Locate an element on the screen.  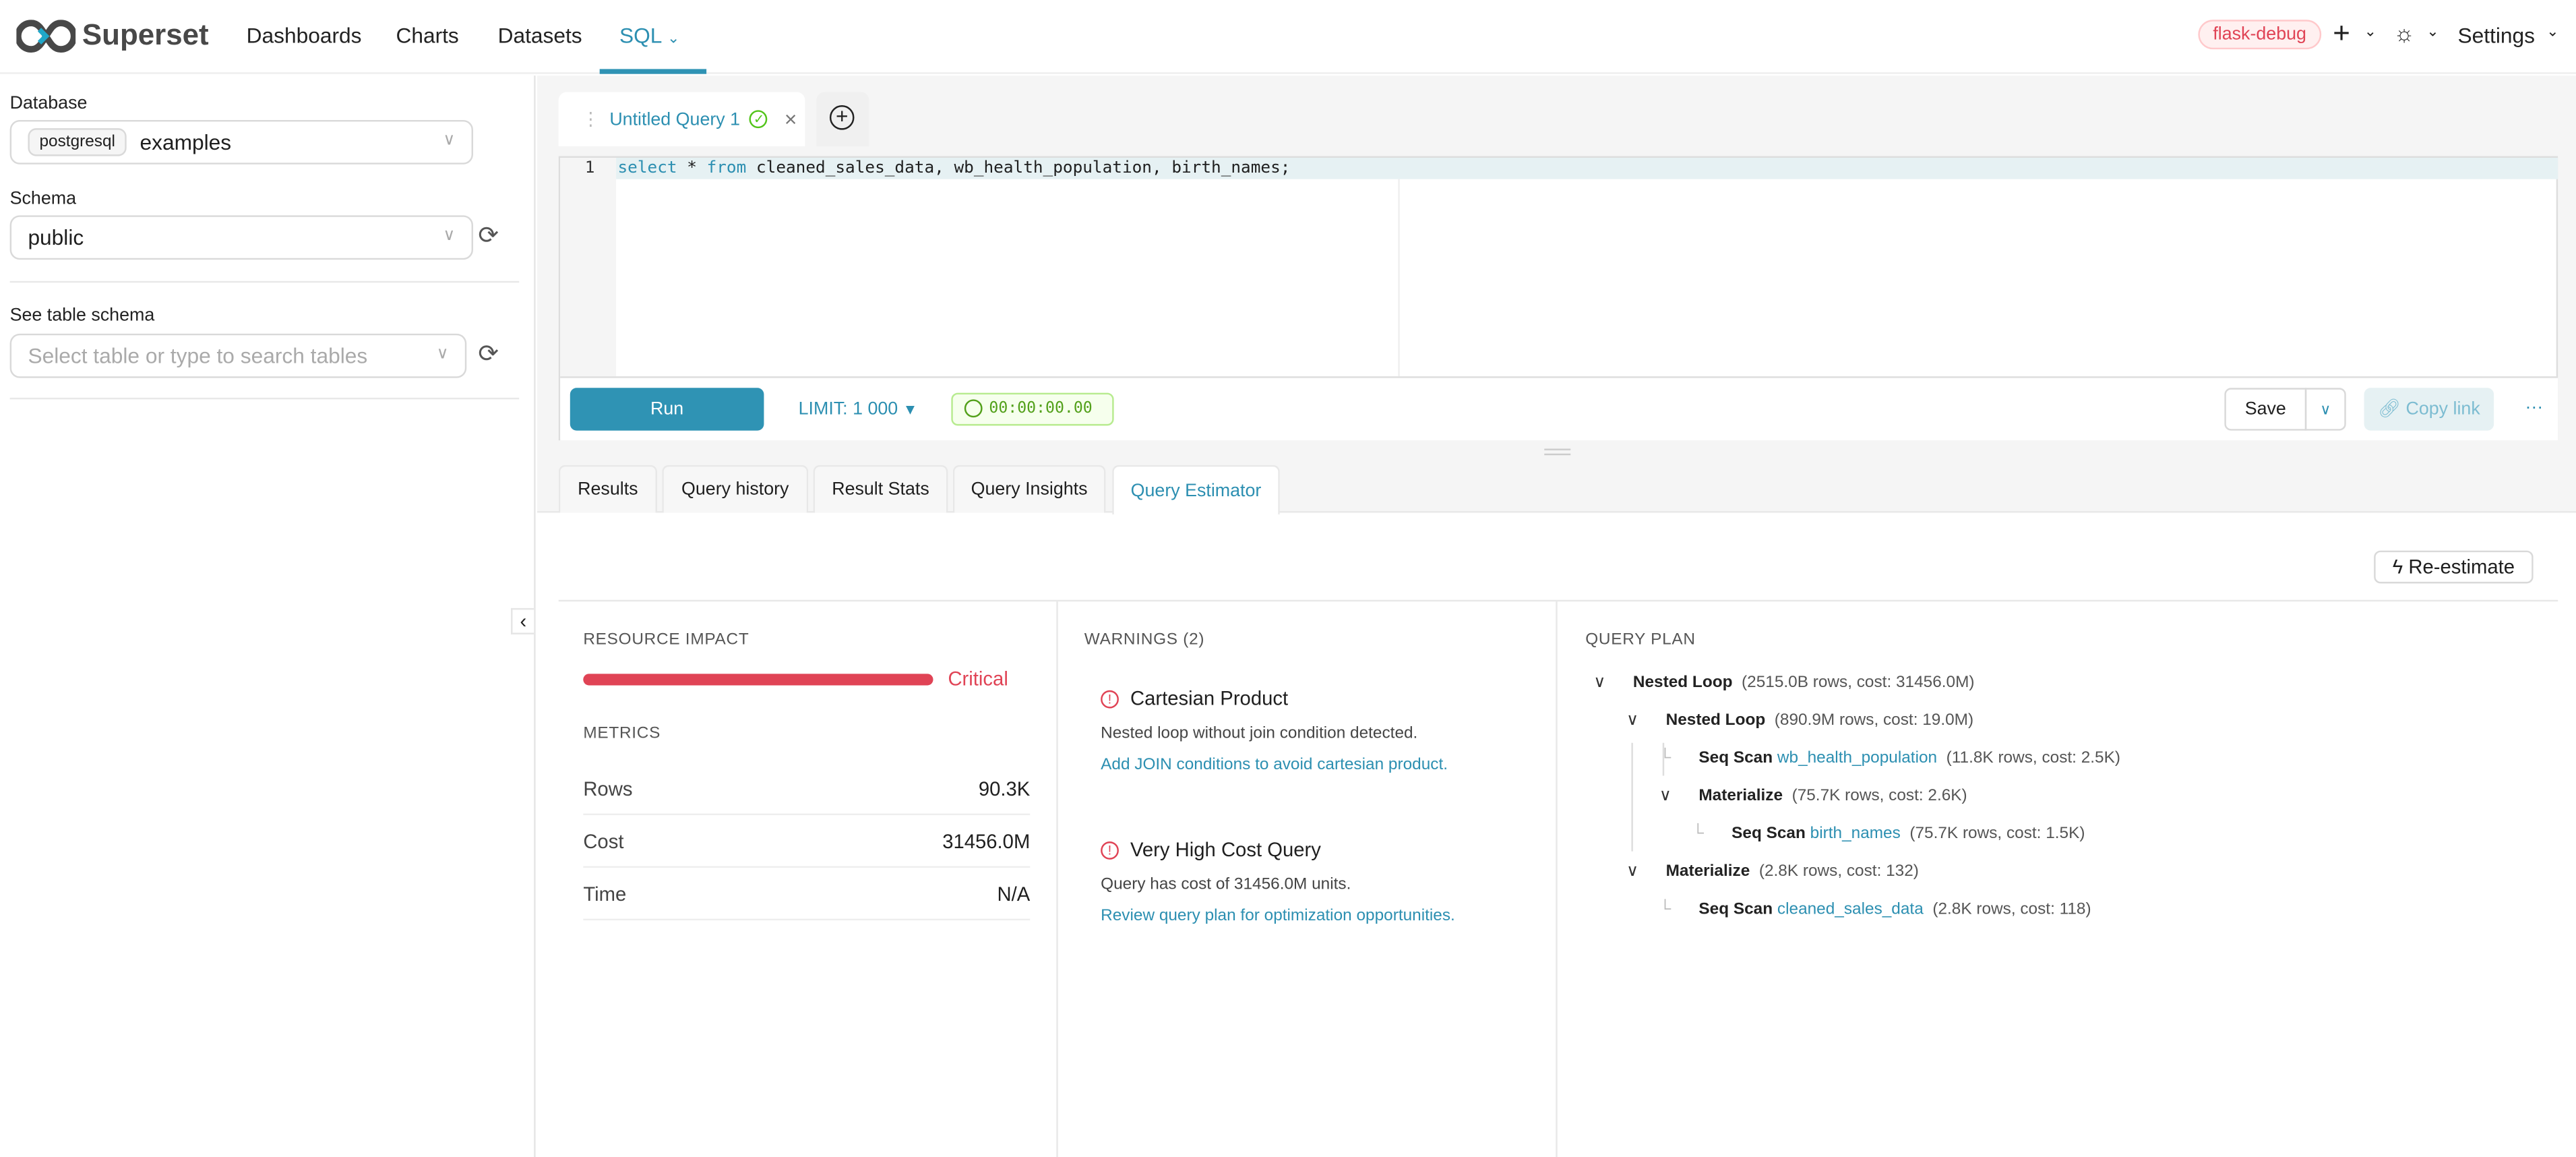
collapse-sidebar-icon: ‹ is located at coordinates (523, 620).